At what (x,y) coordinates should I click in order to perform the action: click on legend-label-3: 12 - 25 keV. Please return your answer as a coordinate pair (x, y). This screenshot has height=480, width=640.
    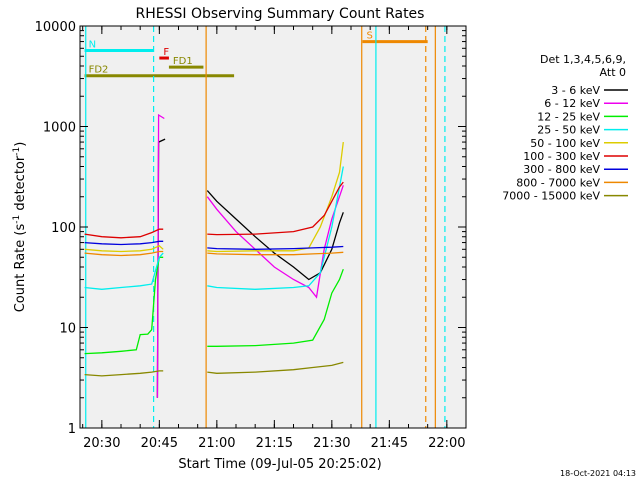
    Looking at the image, I should click on (568, 116).